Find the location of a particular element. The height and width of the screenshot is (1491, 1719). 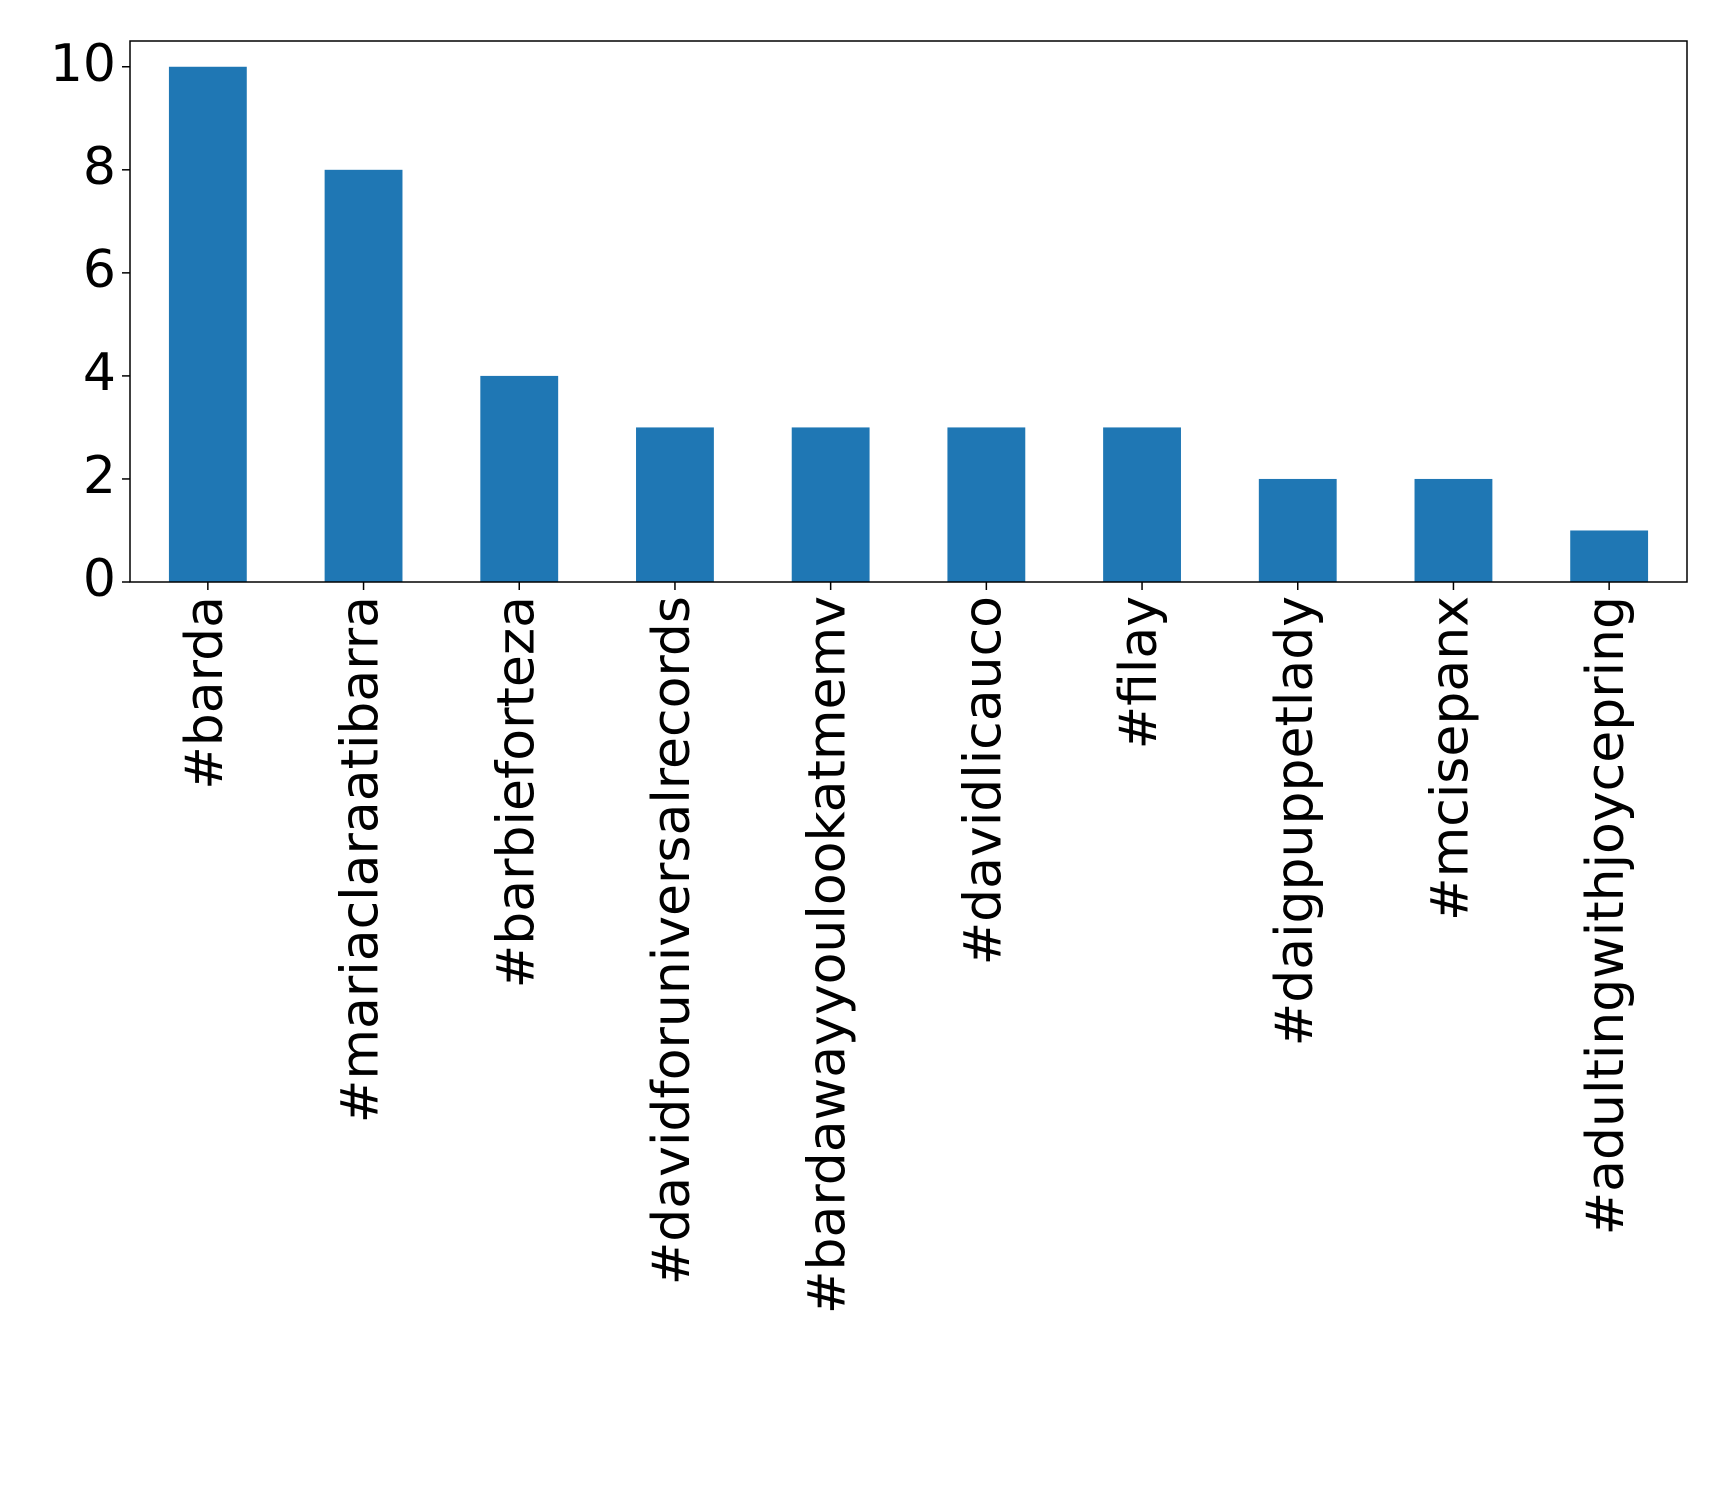

y-tick-label: 10 is located at coordinates (83, 64).